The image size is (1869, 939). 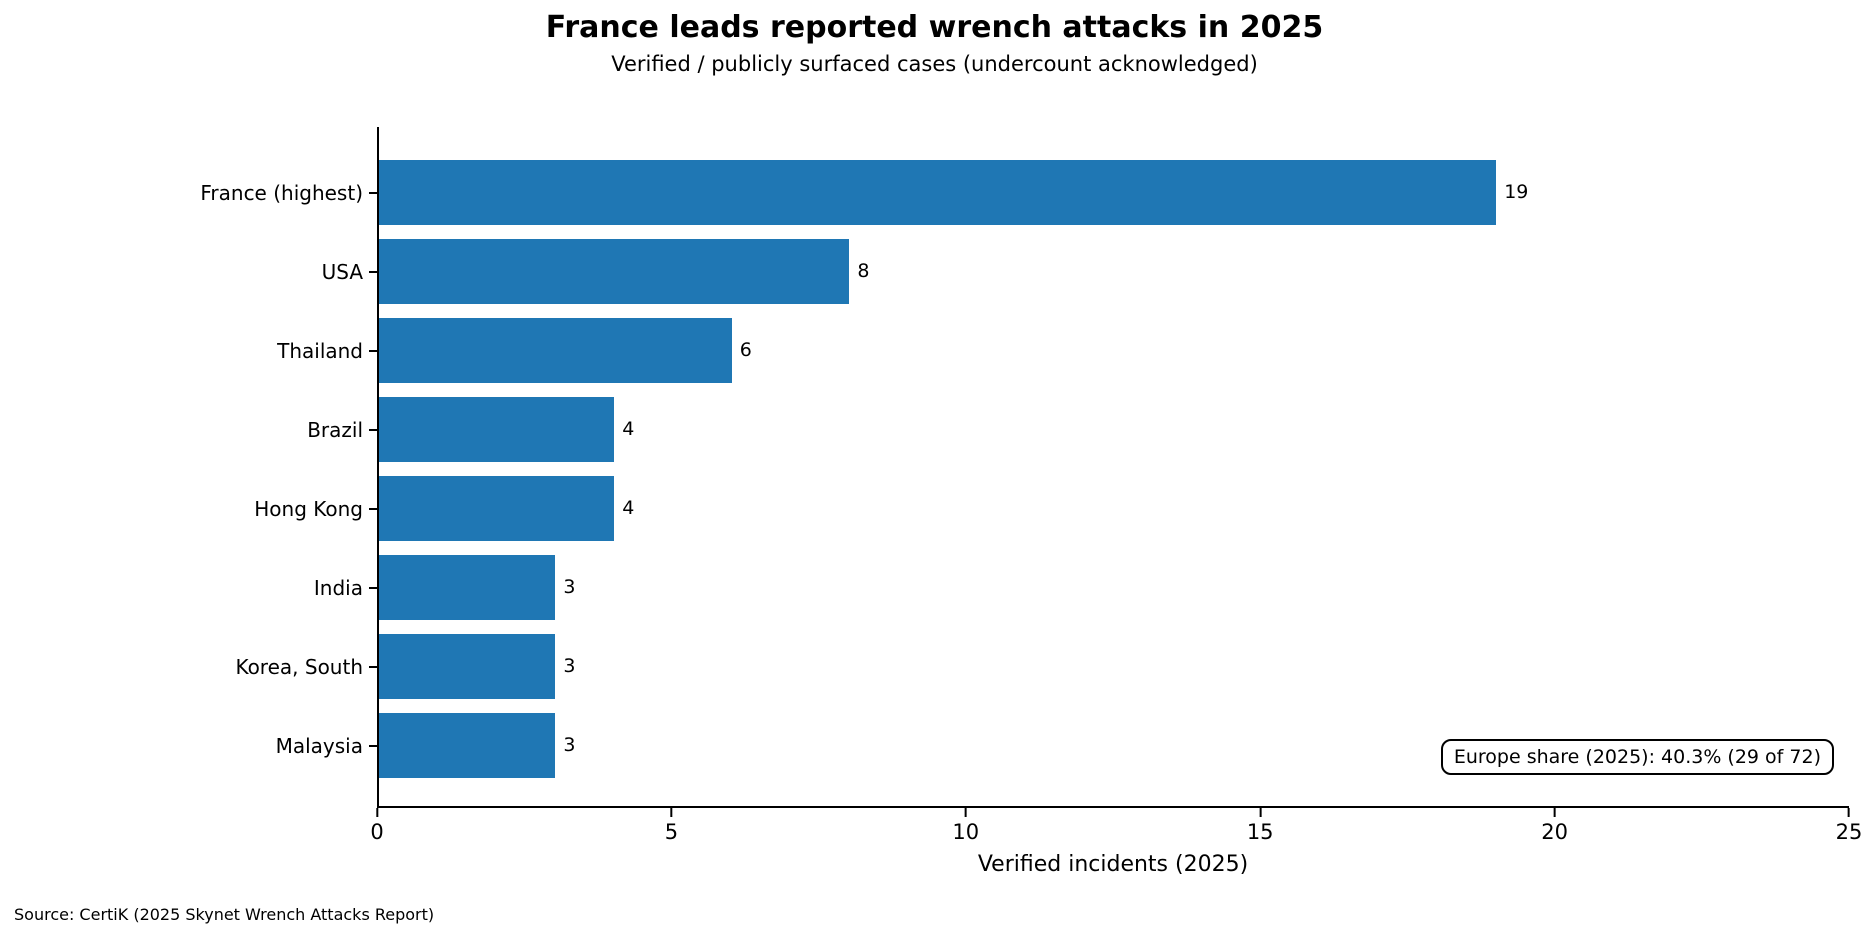 I want to click on x-tick: 20, so click(x=1554, y=825).